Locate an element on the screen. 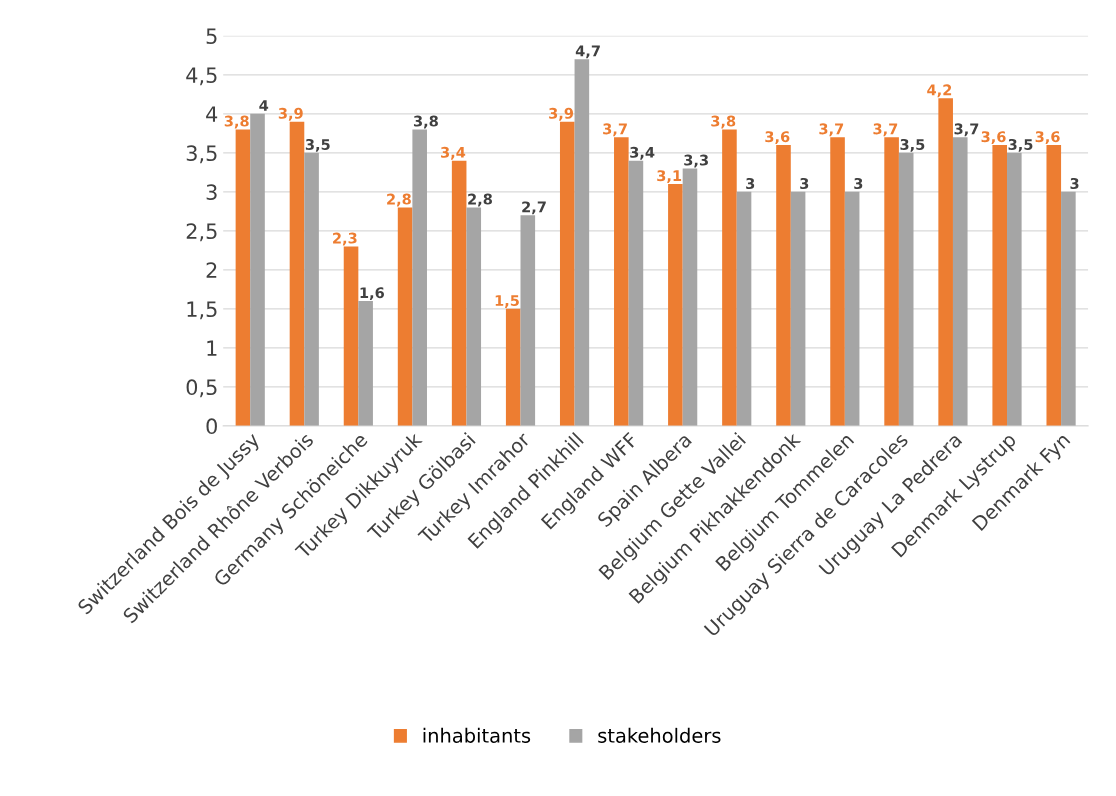 The image size is (1116, 796). data-label: 4,2 is located at coordinates (939, 91).